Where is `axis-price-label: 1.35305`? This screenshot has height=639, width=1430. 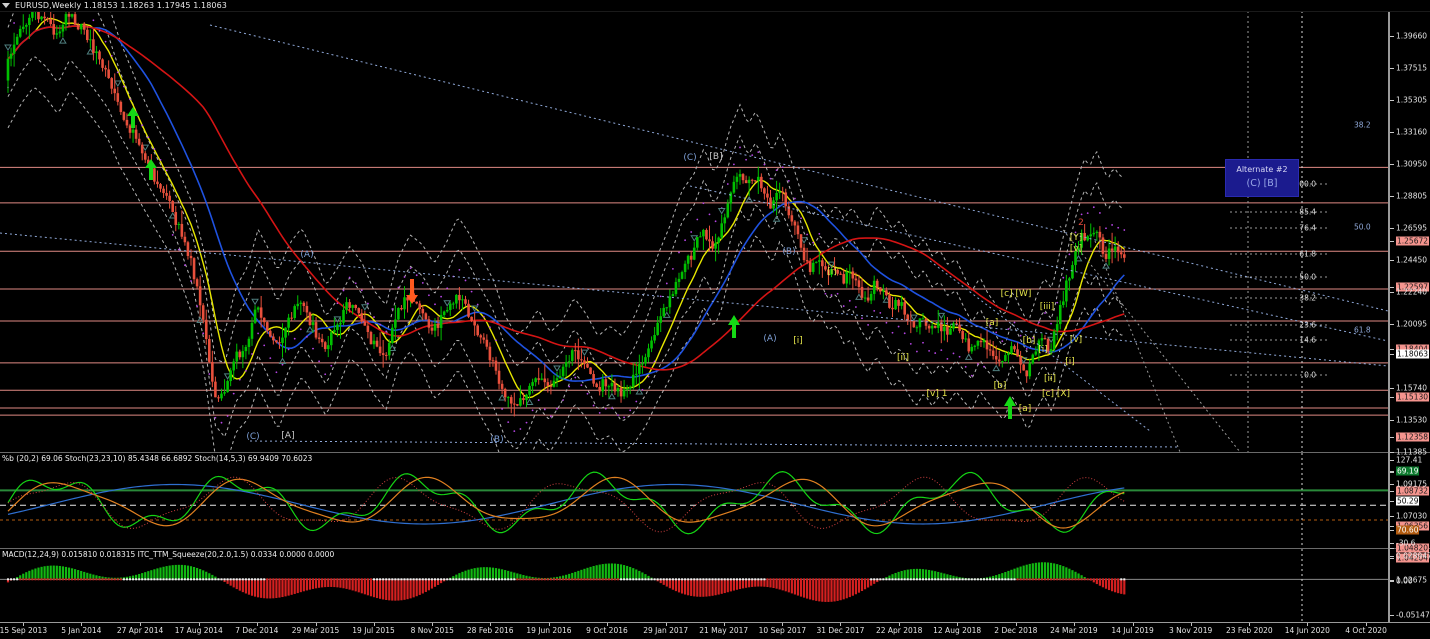
axis-price-label: 1.35305 is located at coordinates (1411, 100).